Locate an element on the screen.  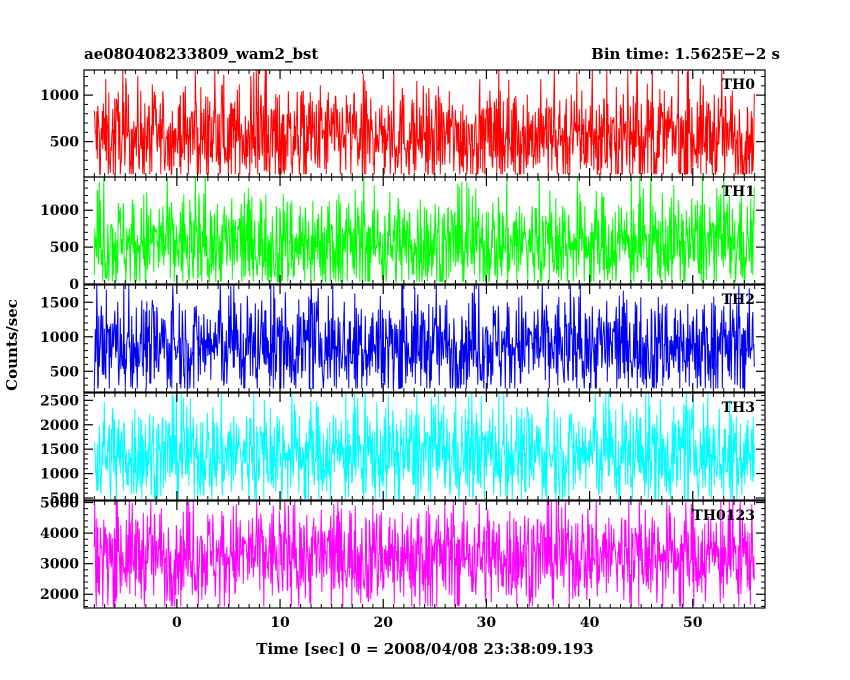
panel-label-th0: TH0 is located at coordinates (739, 85).